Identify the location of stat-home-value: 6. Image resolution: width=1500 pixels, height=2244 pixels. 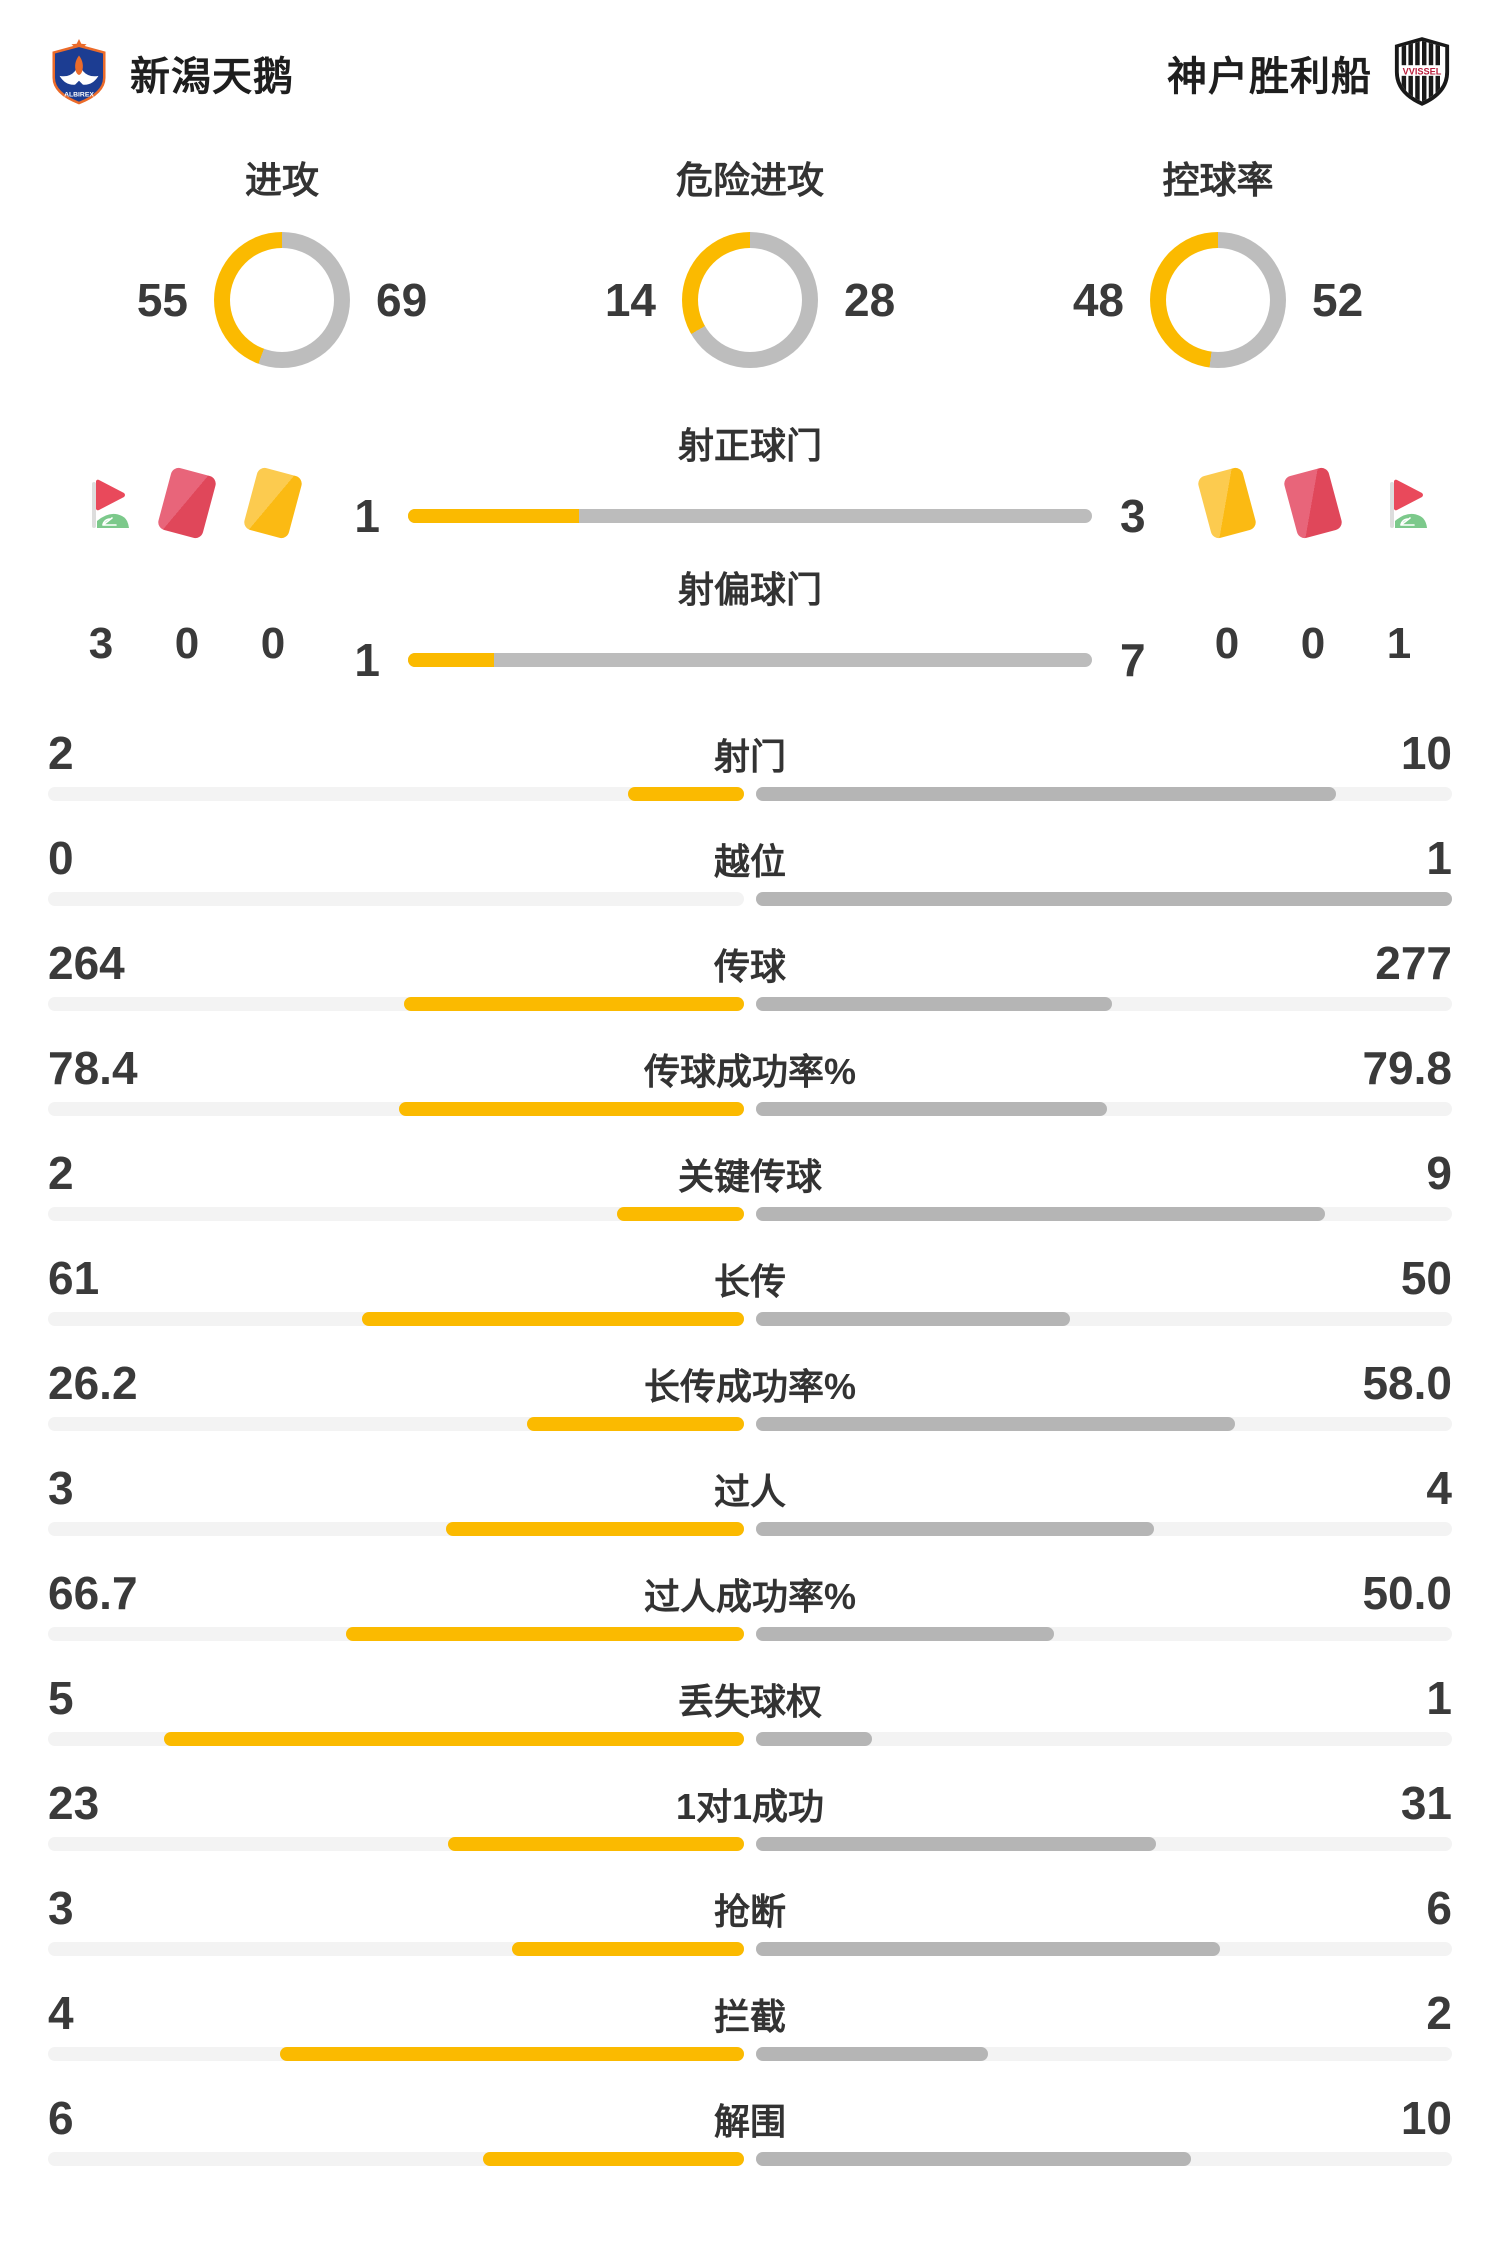
(61, 2118).